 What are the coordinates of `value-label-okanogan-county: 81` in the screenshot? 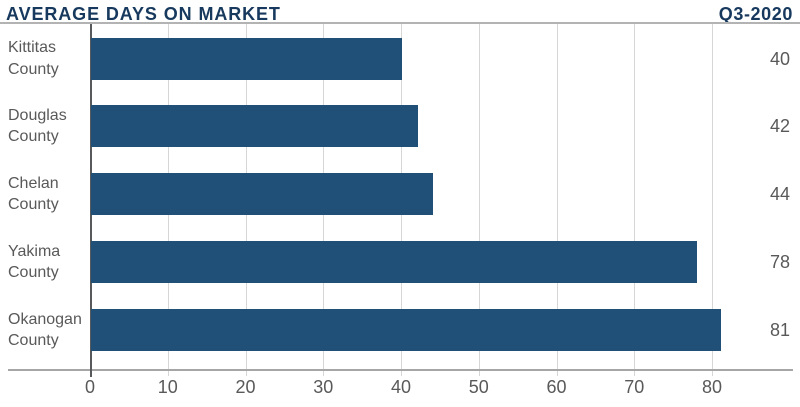 It's located at (779, 330).